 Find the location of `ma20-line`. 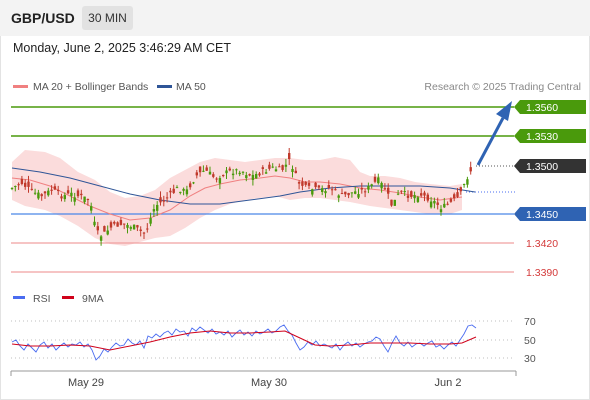

ma20-line is located at coordinates (237, 198).